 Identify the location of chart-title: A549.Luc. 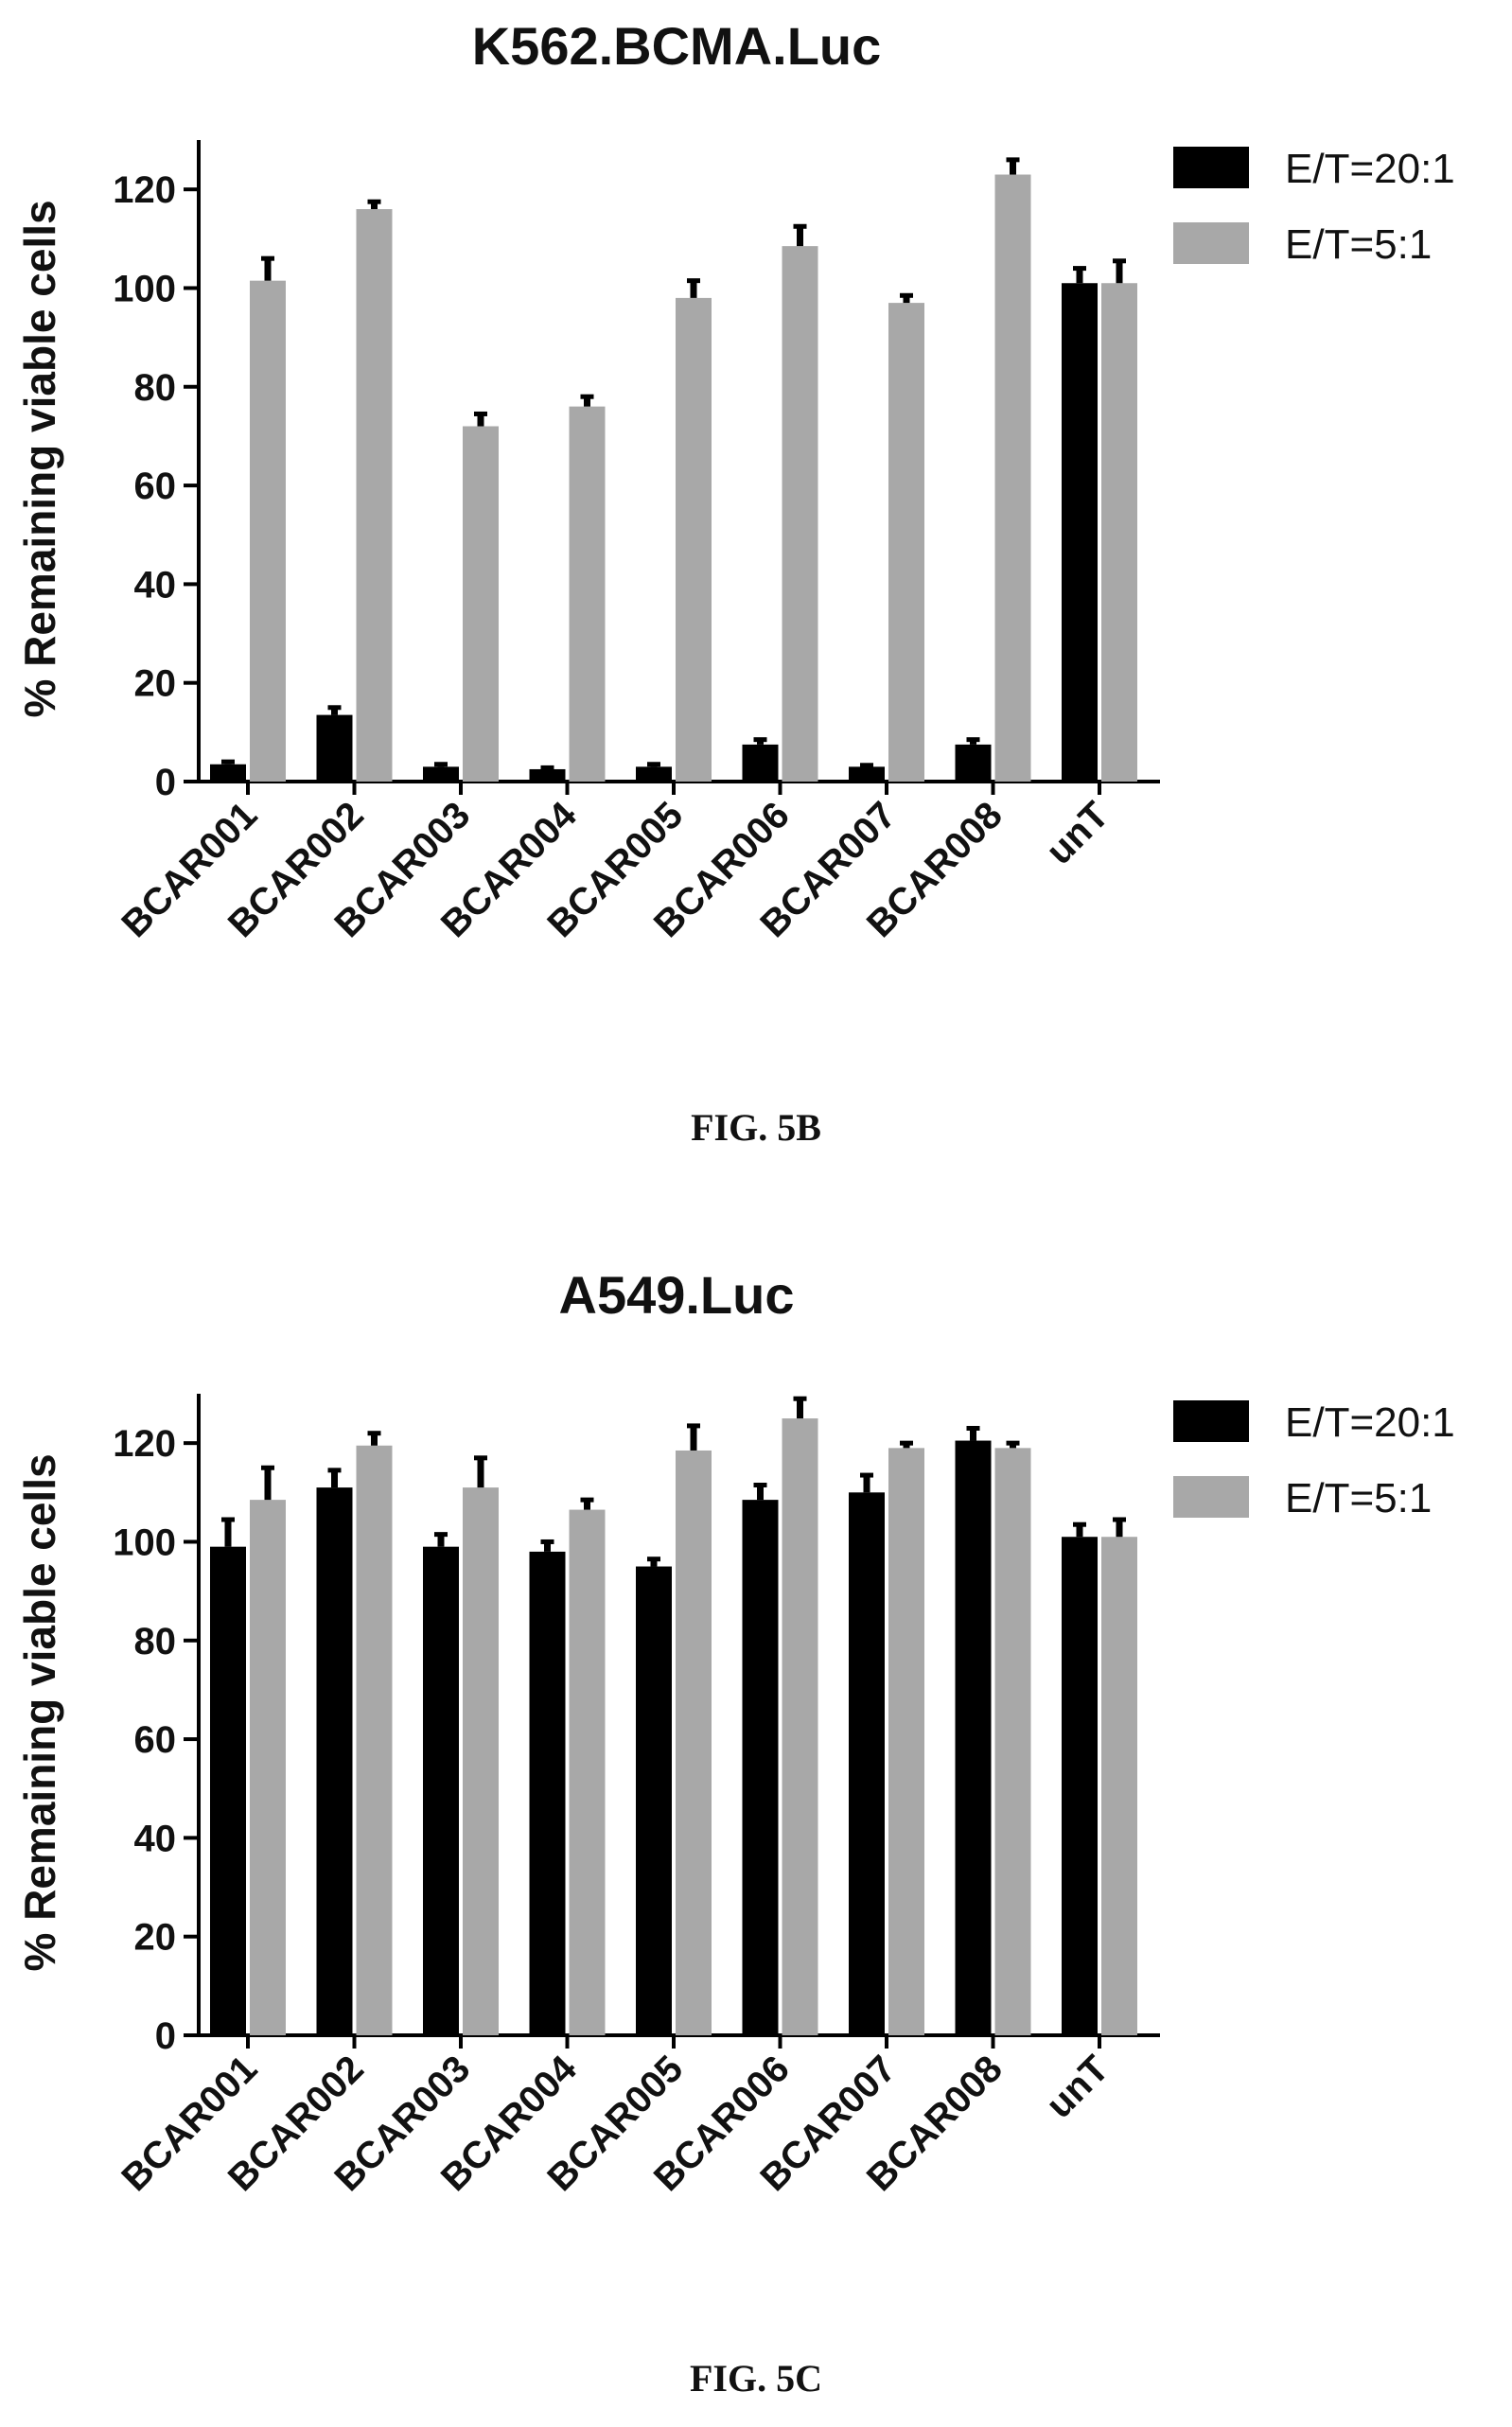
(677, 1295).